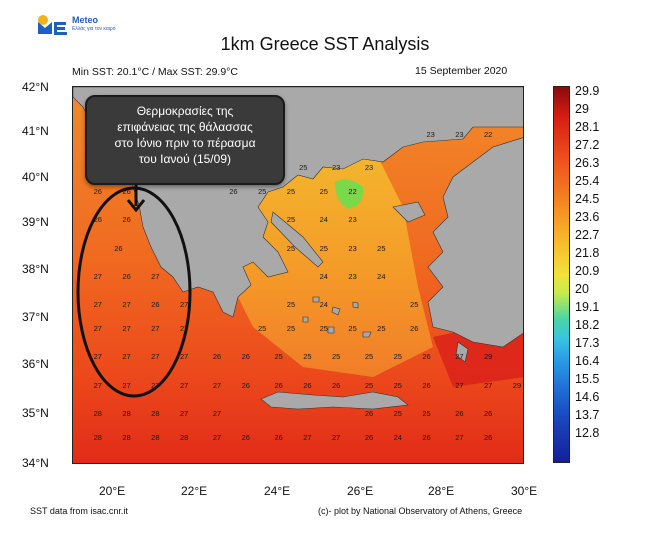 The height and width of the screenshot is (542, 650). I want to click on lat-label: 42°N, so click(35, 87).